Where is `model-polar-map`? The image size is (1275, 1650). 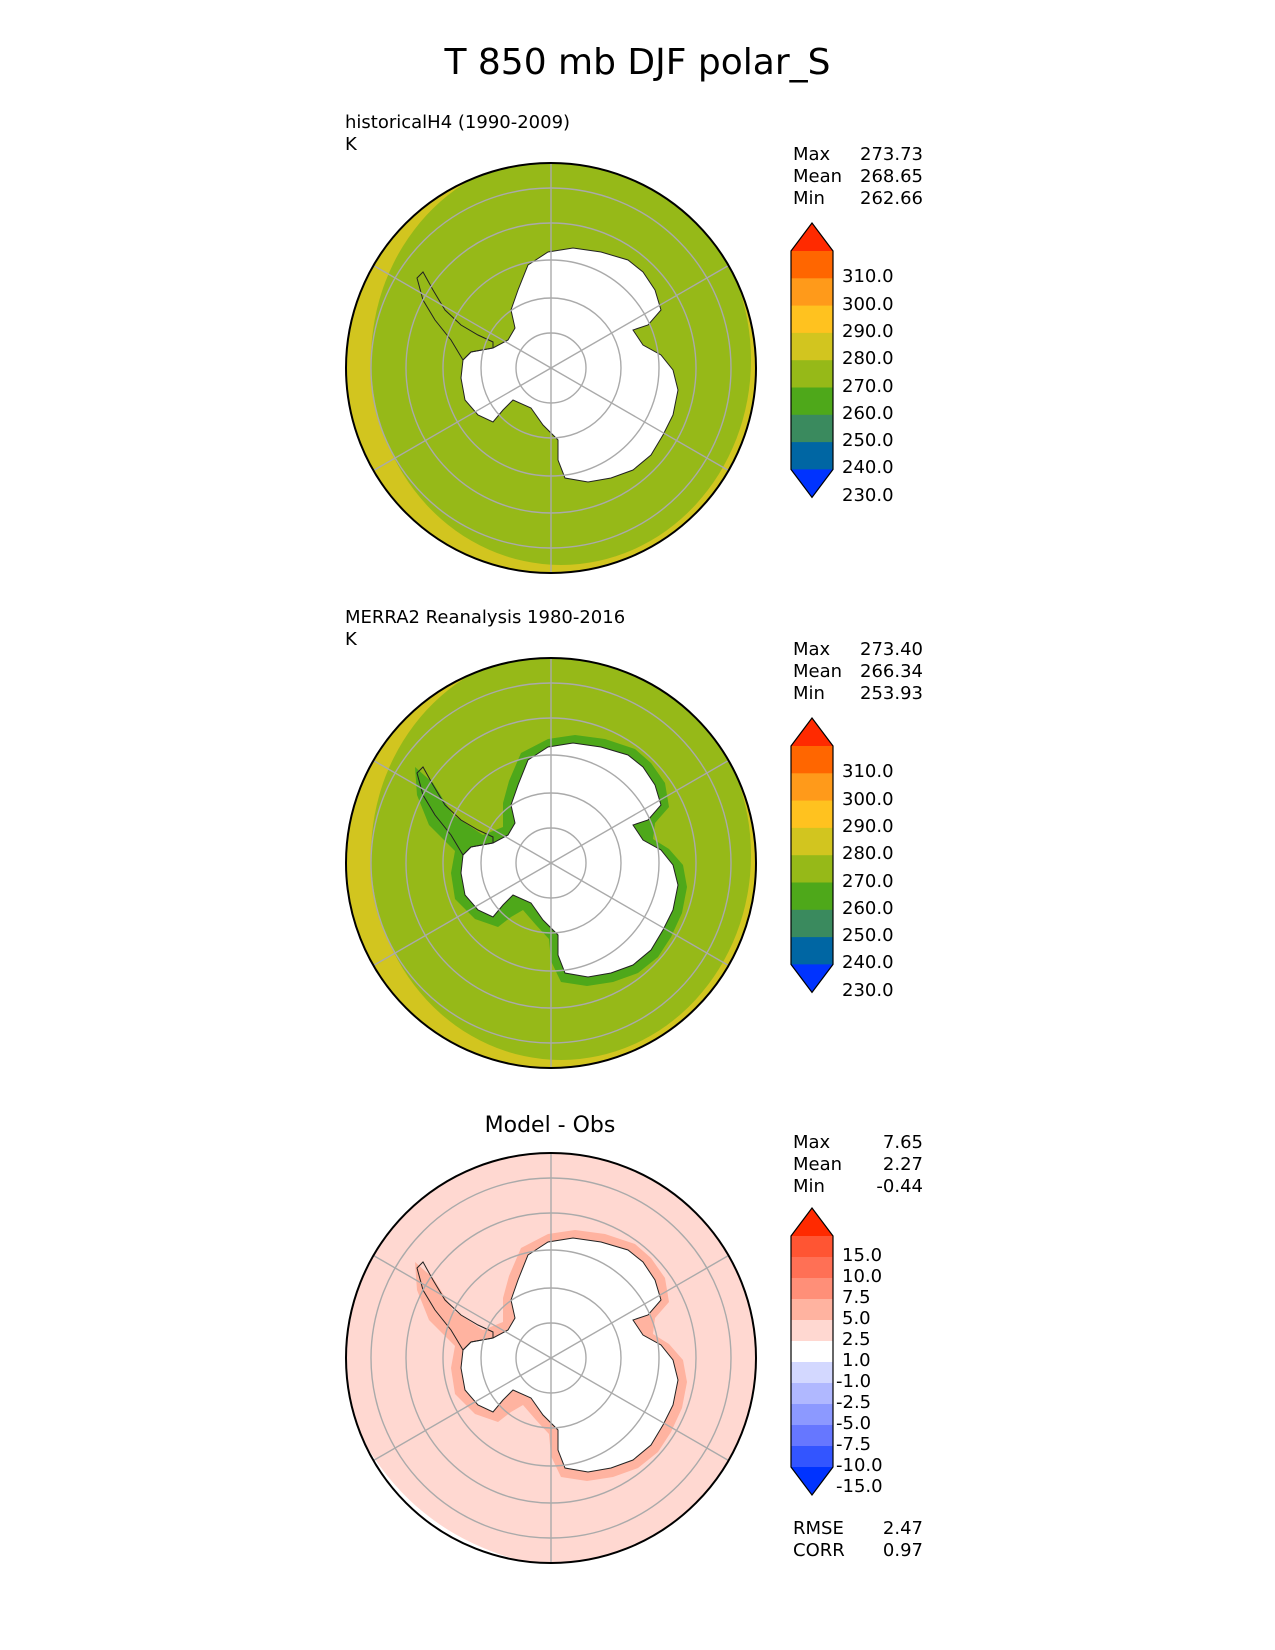 model-polar-map is located at coordinates (551, 368).